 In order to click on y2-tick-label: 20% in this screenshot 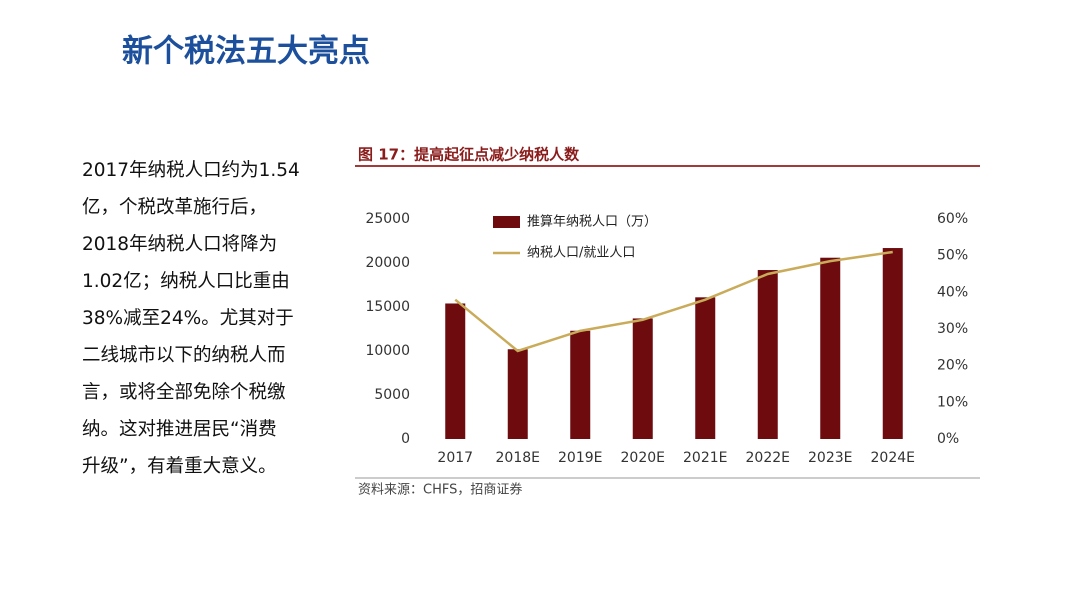, I will do `click(952, 366)`.